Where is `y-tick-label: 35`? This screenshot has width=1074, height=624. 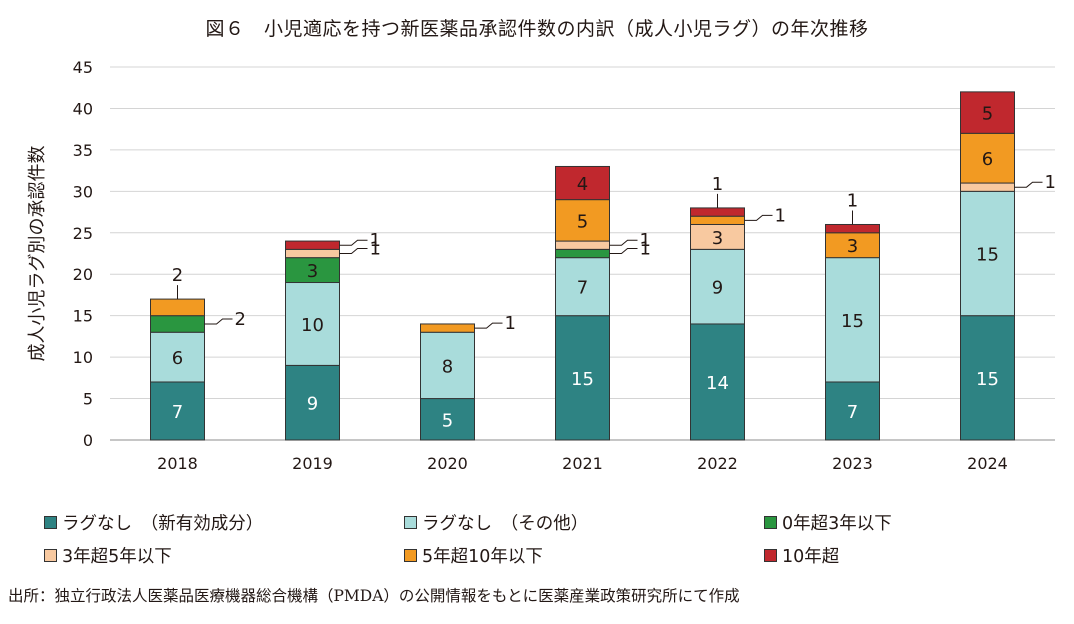
y-tick-label: 35 is located at coordinates (83, 150).